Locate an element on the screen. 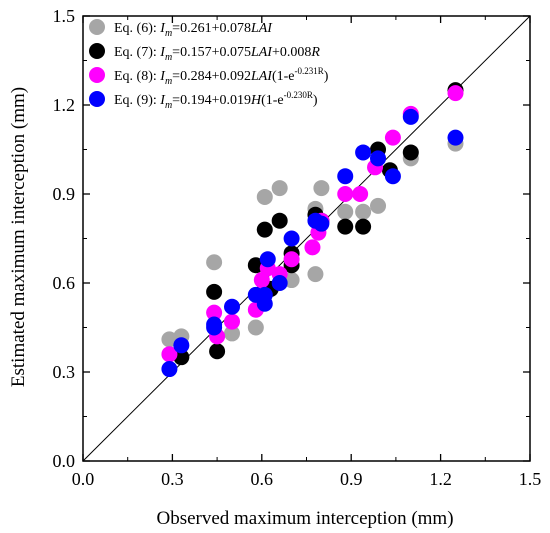 Image resolution: width=550 pixels, height=533 pixels. legend-entry: Eq. (8): Im=0.284+0.092LAI(1-e-0.231R) is located at coordinates (221, 76).